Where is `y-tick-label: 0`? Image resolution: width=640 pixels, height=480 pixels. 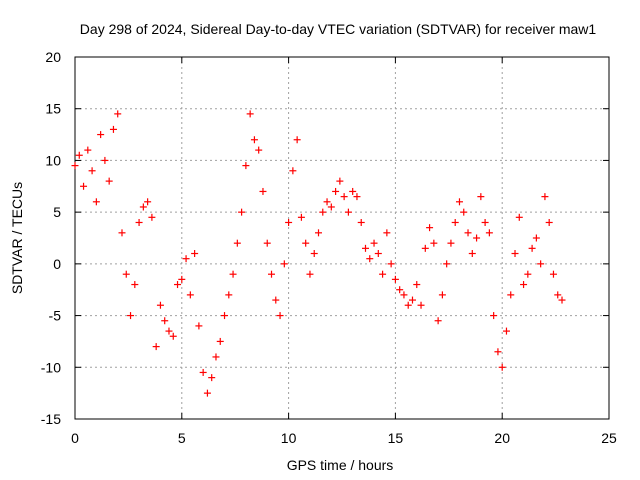
y-tick-label: 0 is located at coordinates (57, 264).